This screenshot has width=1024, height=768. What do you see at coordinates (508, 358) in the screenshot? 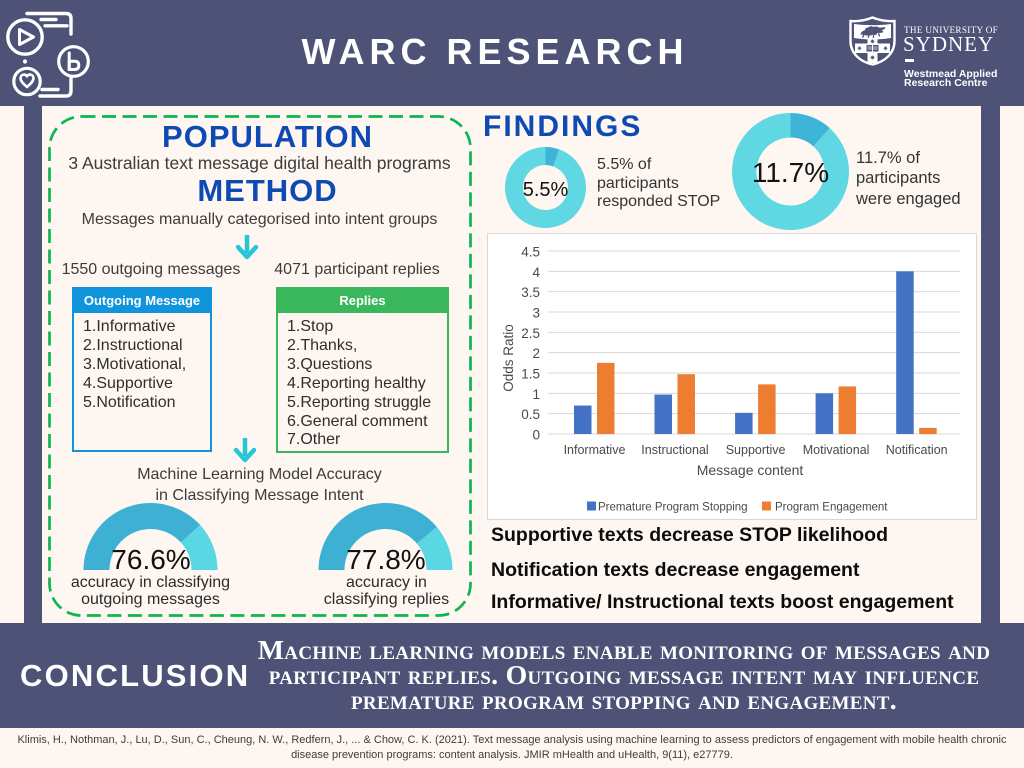
I see `svg-text: Odds Ratio` at bounding box center [508, 358].